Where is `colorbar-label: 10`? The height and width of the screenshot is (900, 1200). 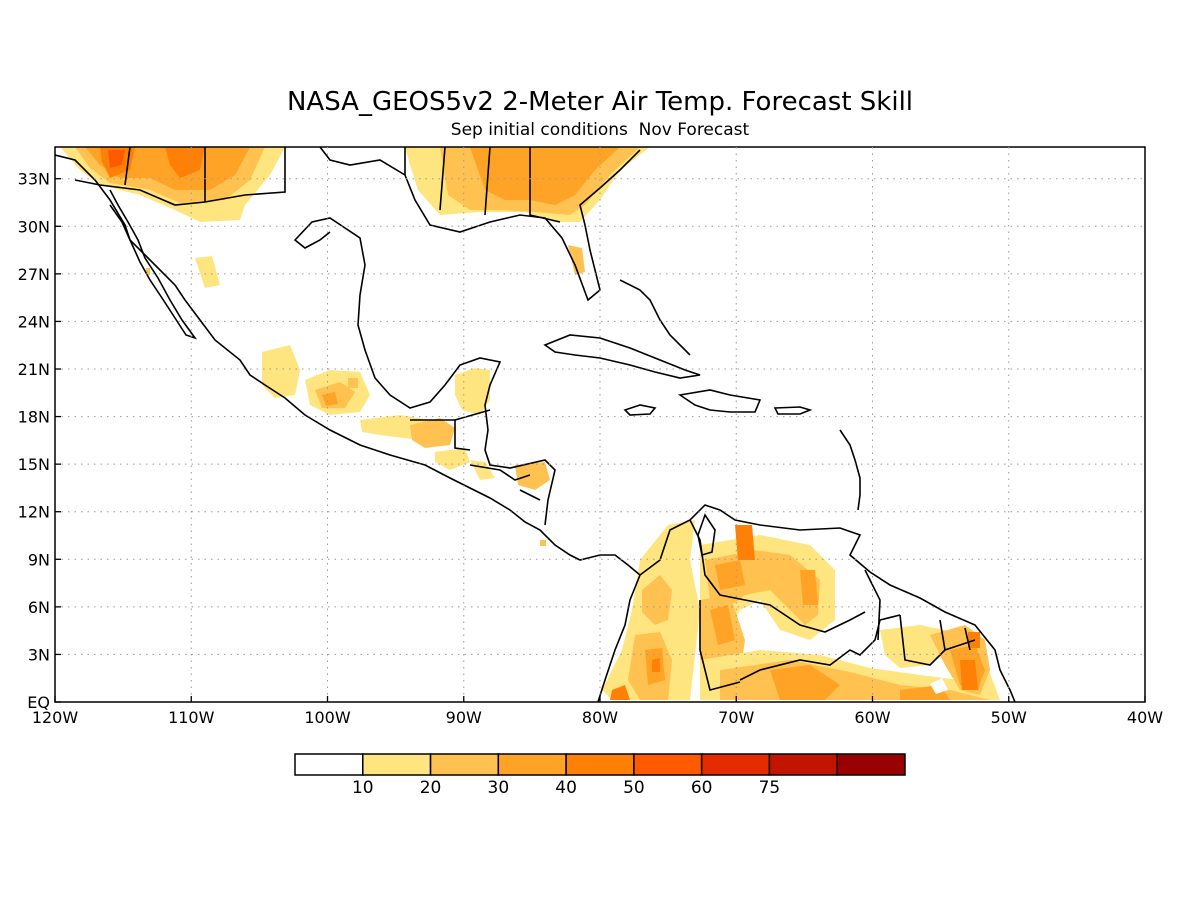 colorbar-label: 10 is located at coordinates (363, 788).